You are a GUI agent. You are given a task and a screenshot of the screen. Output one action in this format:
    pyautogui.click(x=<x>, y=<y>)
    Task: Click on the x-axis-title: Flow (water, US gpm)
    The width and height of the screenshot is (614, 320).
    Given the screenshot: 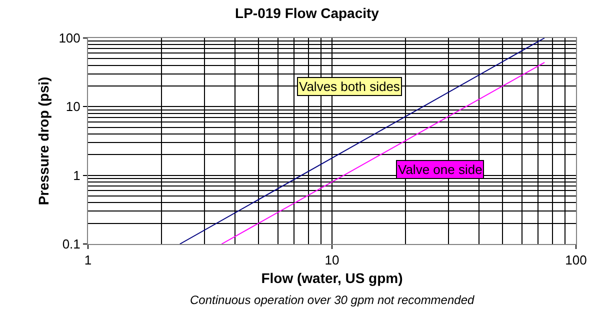 What is the action you would take?
    pyautogui.click(x=332, y=278)
    